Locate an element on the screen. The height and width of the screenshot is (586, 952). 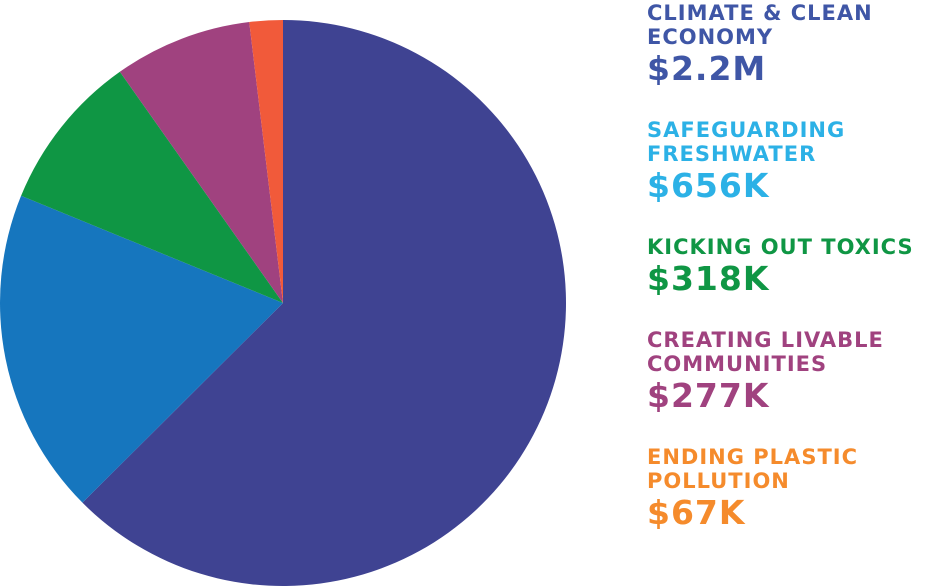
legend-label: CREATING LIVABLE COMMUNITIES is located at coordinates (765, 352).